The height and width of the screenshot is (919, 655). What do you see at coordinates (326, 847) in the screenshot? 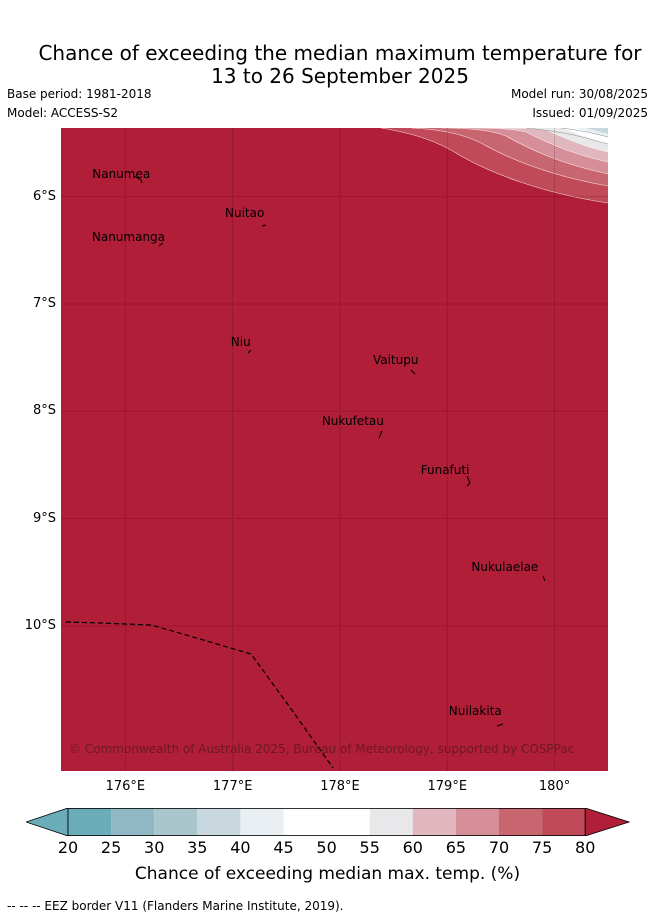
I see `colorbar-tick-label: 50` at bounding box center [326, 847].